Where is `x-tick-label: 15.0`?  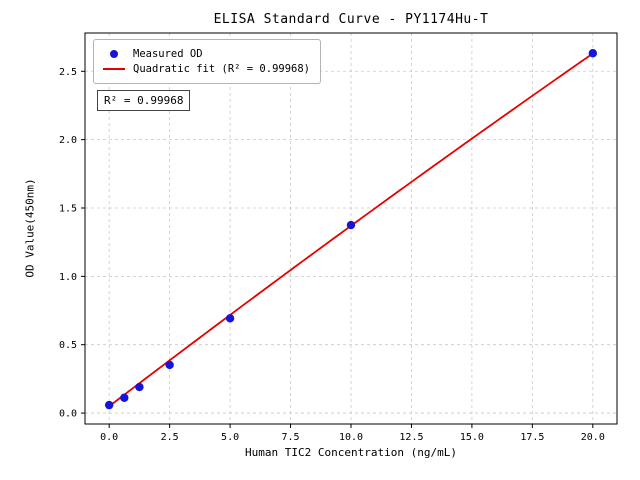 x-tick-label: 15.0 is located at coordinates (472, 437).